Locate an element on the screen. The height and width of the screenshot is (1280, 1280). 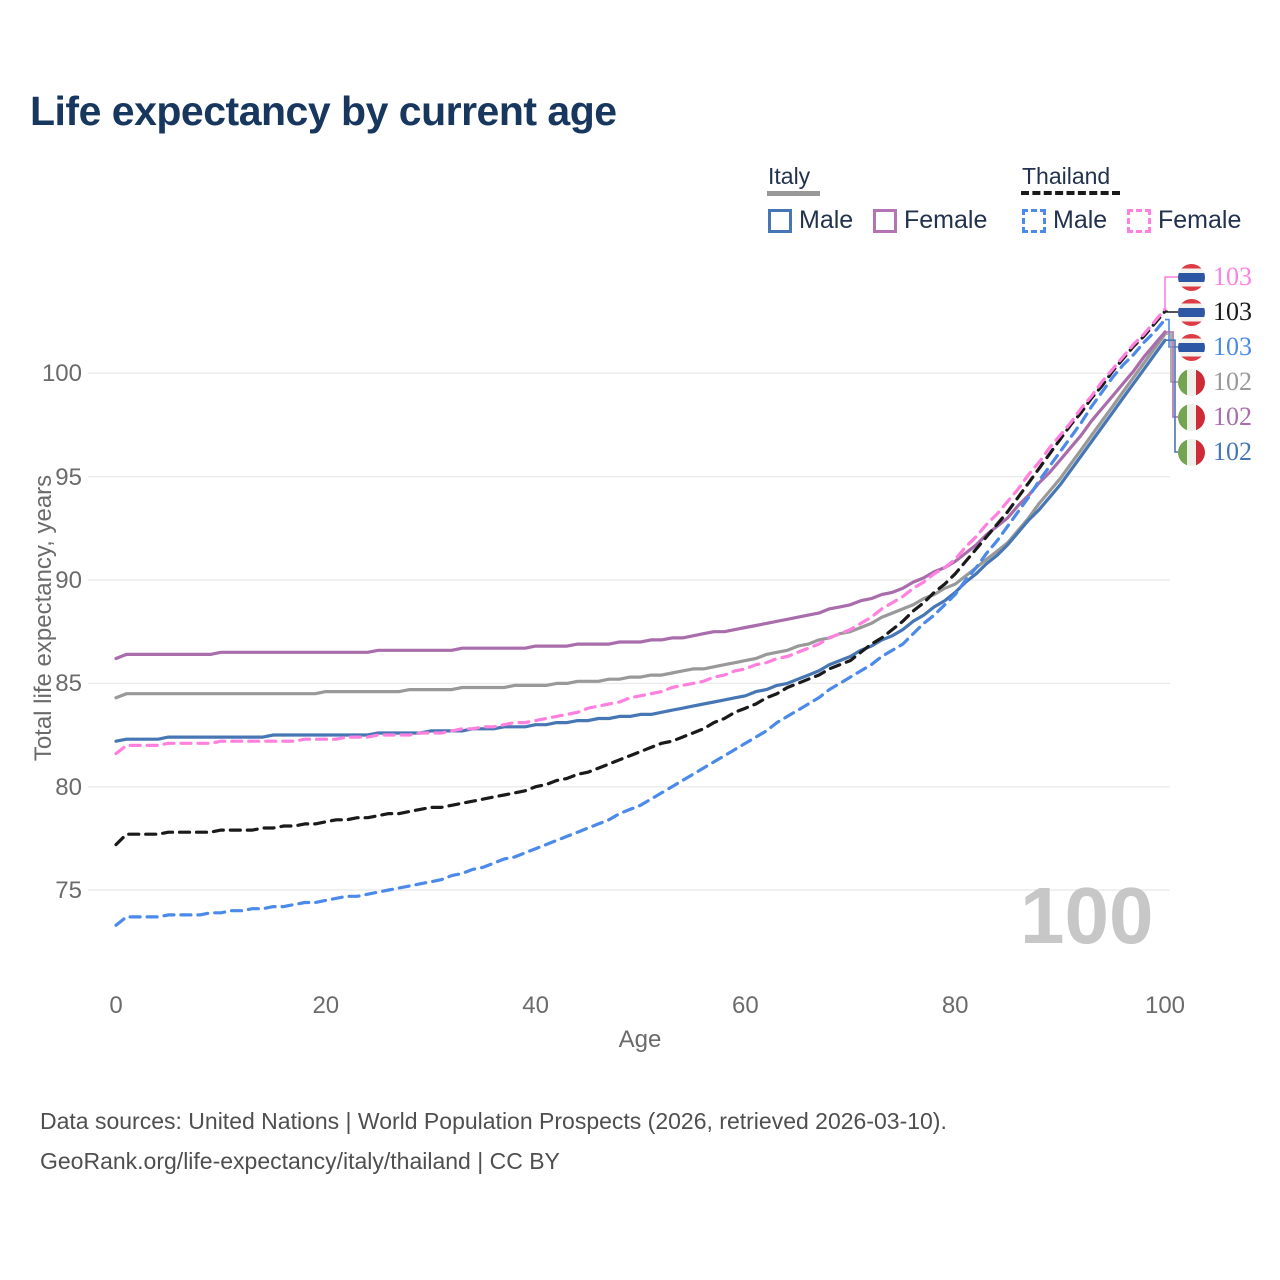
y-tick-80: 80 is located at coordinates (68, 787).